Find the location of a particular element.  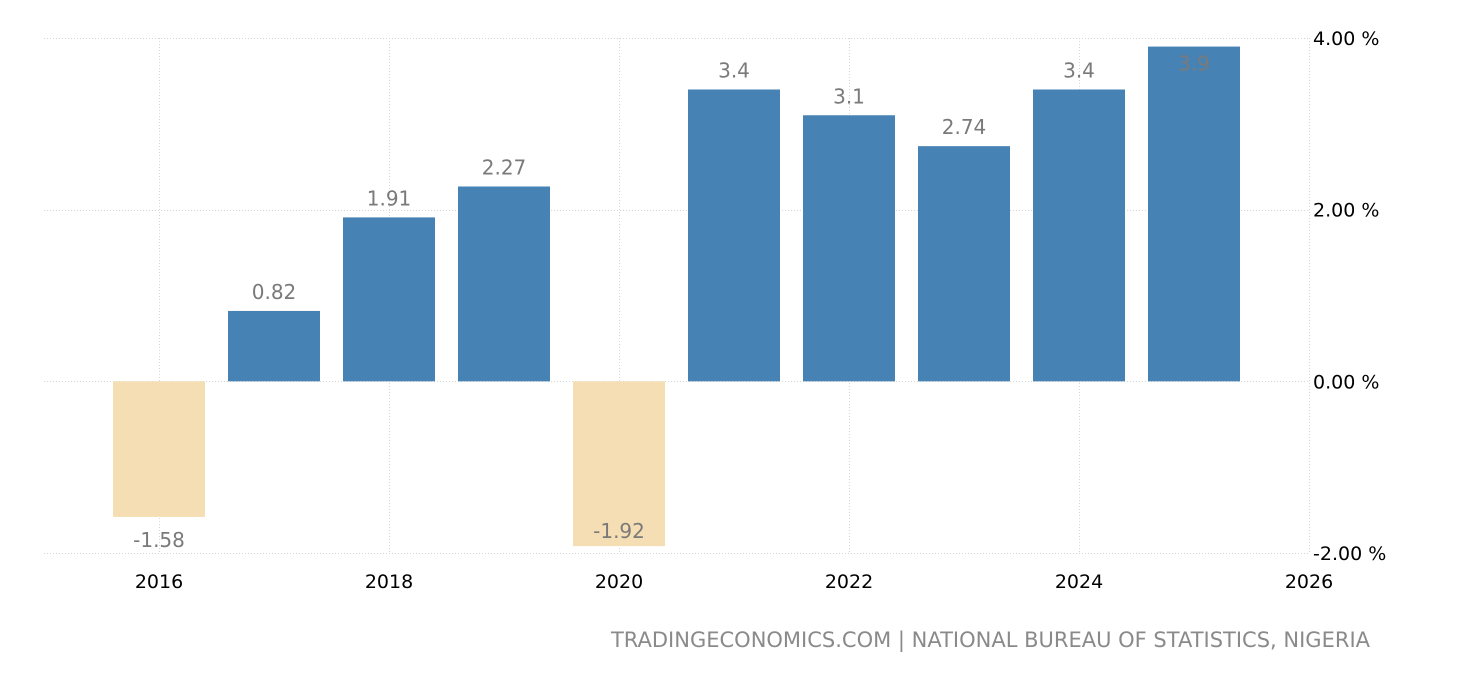

y-axis-ticks: 4.00 % 2.00 % 0.00 % -2.00 % is located at coordinates (1349, 296).